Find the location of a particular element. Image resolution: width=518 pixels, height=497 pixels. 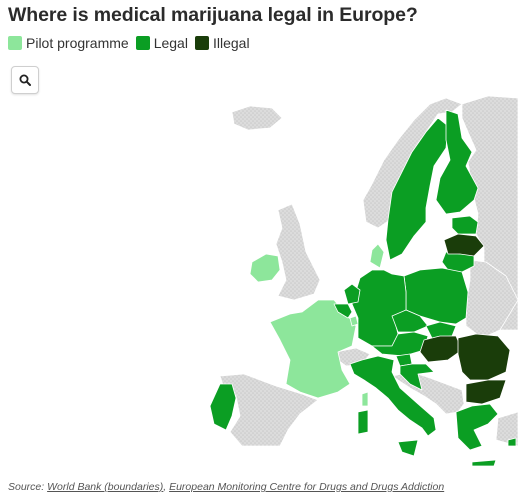

region-great-britain is located at coordinates (298, 252).